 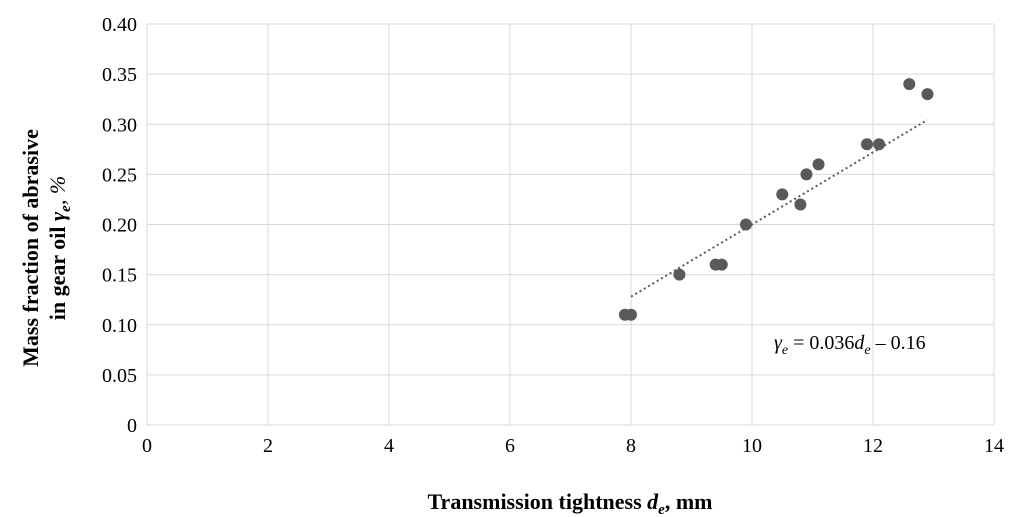 What do you see at coordinates (631, 446) in the screenshot?
I see `x-tick-label: 8` at bounding box center [631, 446].